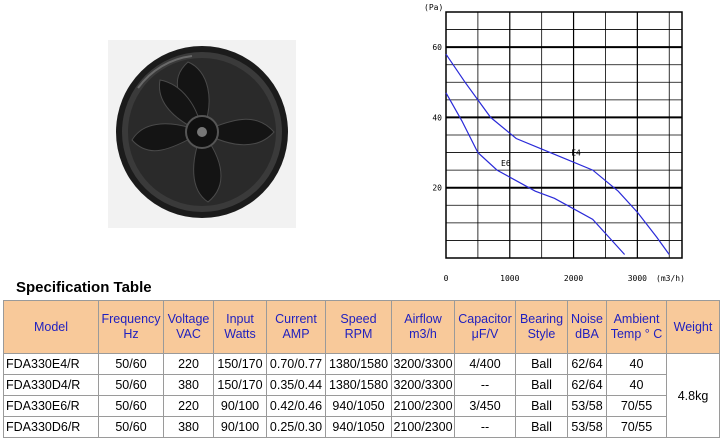  What do you see at coordinates (587, 319) in the screenshot?
I see `header-line-1: Noise` at bounding box center [587, 319].